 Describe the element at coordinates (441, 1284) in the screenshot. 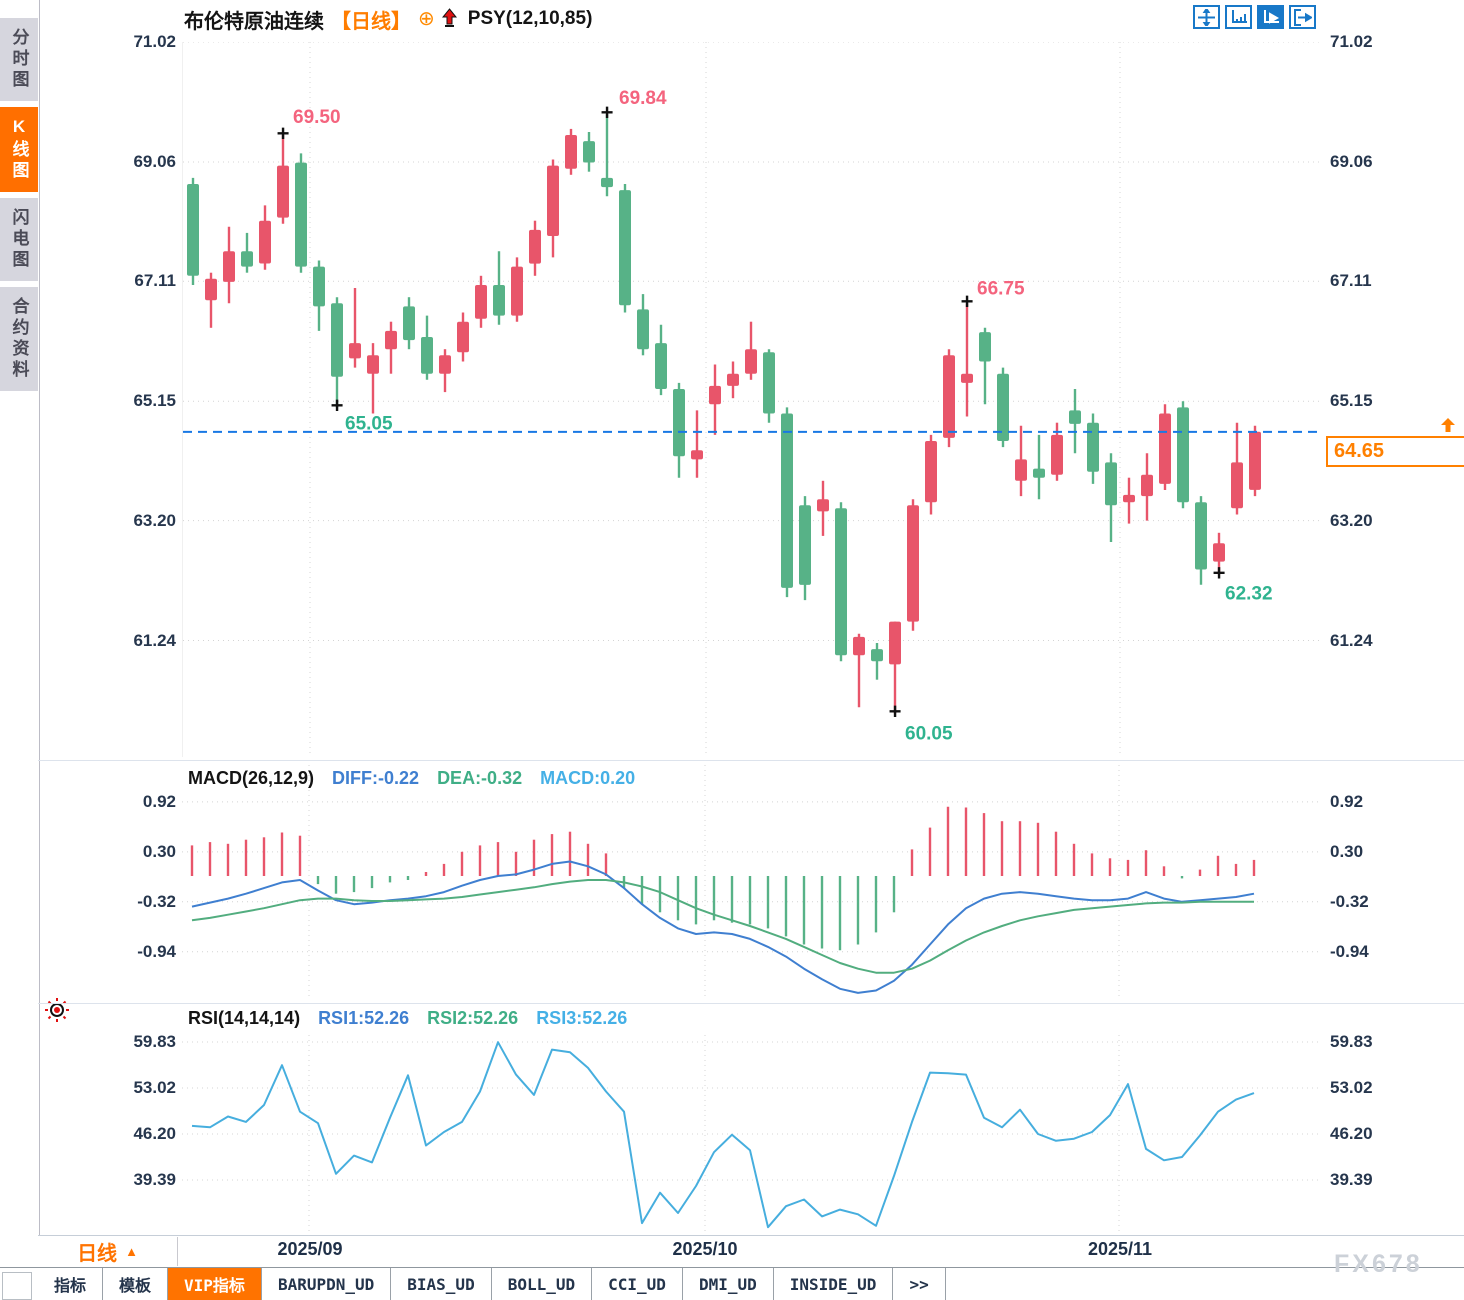

I see `bottom-tab-BIAS_UD: BIAS_UD` at that location.